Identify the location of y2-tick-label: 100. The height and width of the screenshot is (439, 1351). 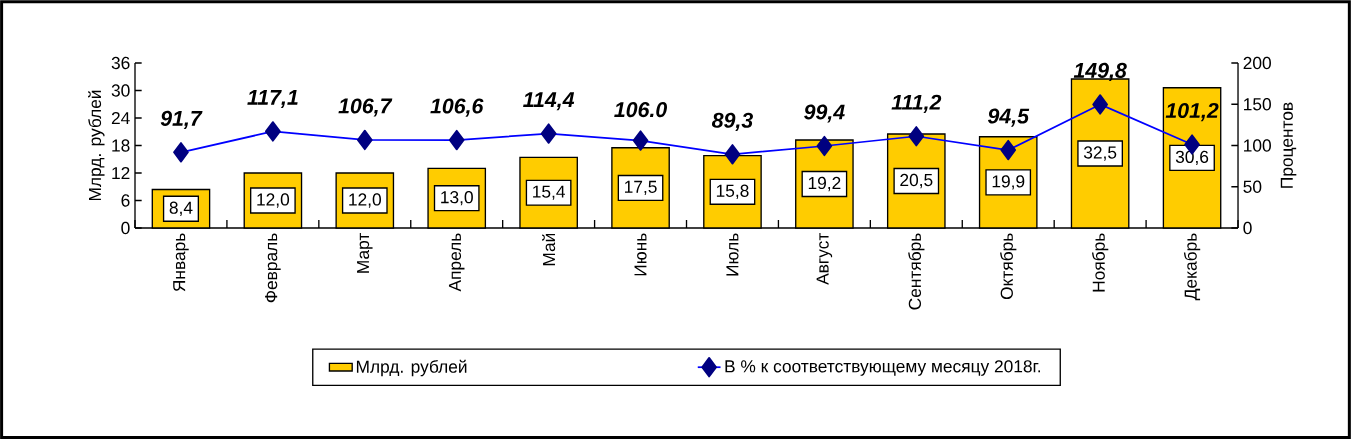
(1257, 145).